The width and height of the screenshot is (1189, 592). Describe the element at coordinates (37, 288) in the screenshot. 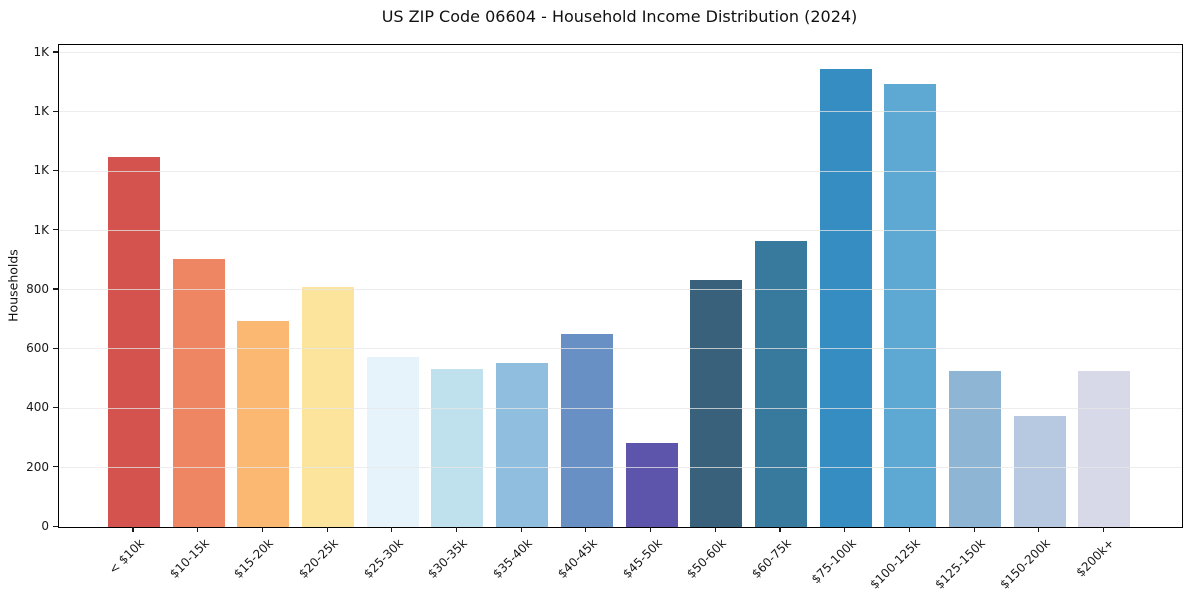

I see `y-tick-label: 800` at that location.